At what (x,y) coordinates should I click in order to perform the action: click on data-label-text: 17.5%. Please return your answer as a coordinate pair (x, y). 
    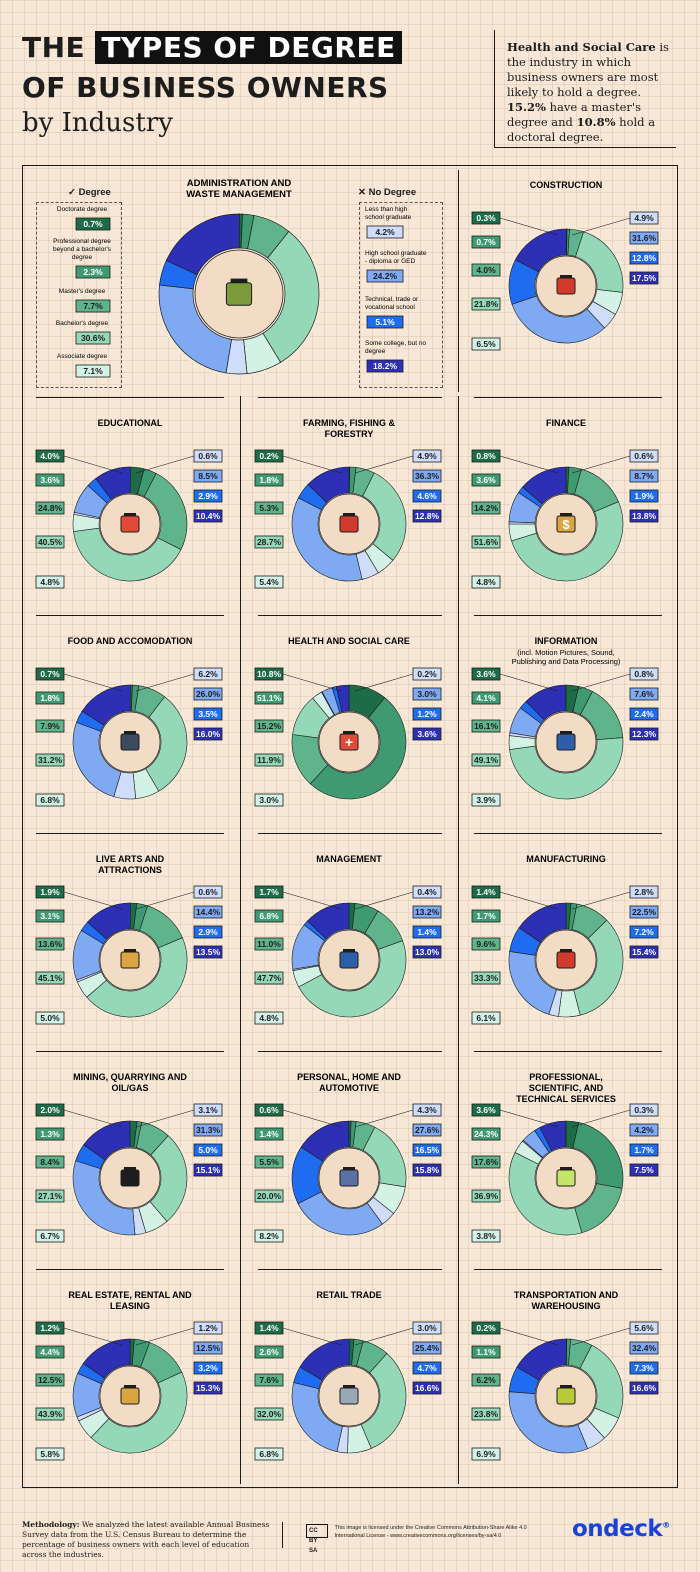
    Looking at the image, I should click on (644, 278).